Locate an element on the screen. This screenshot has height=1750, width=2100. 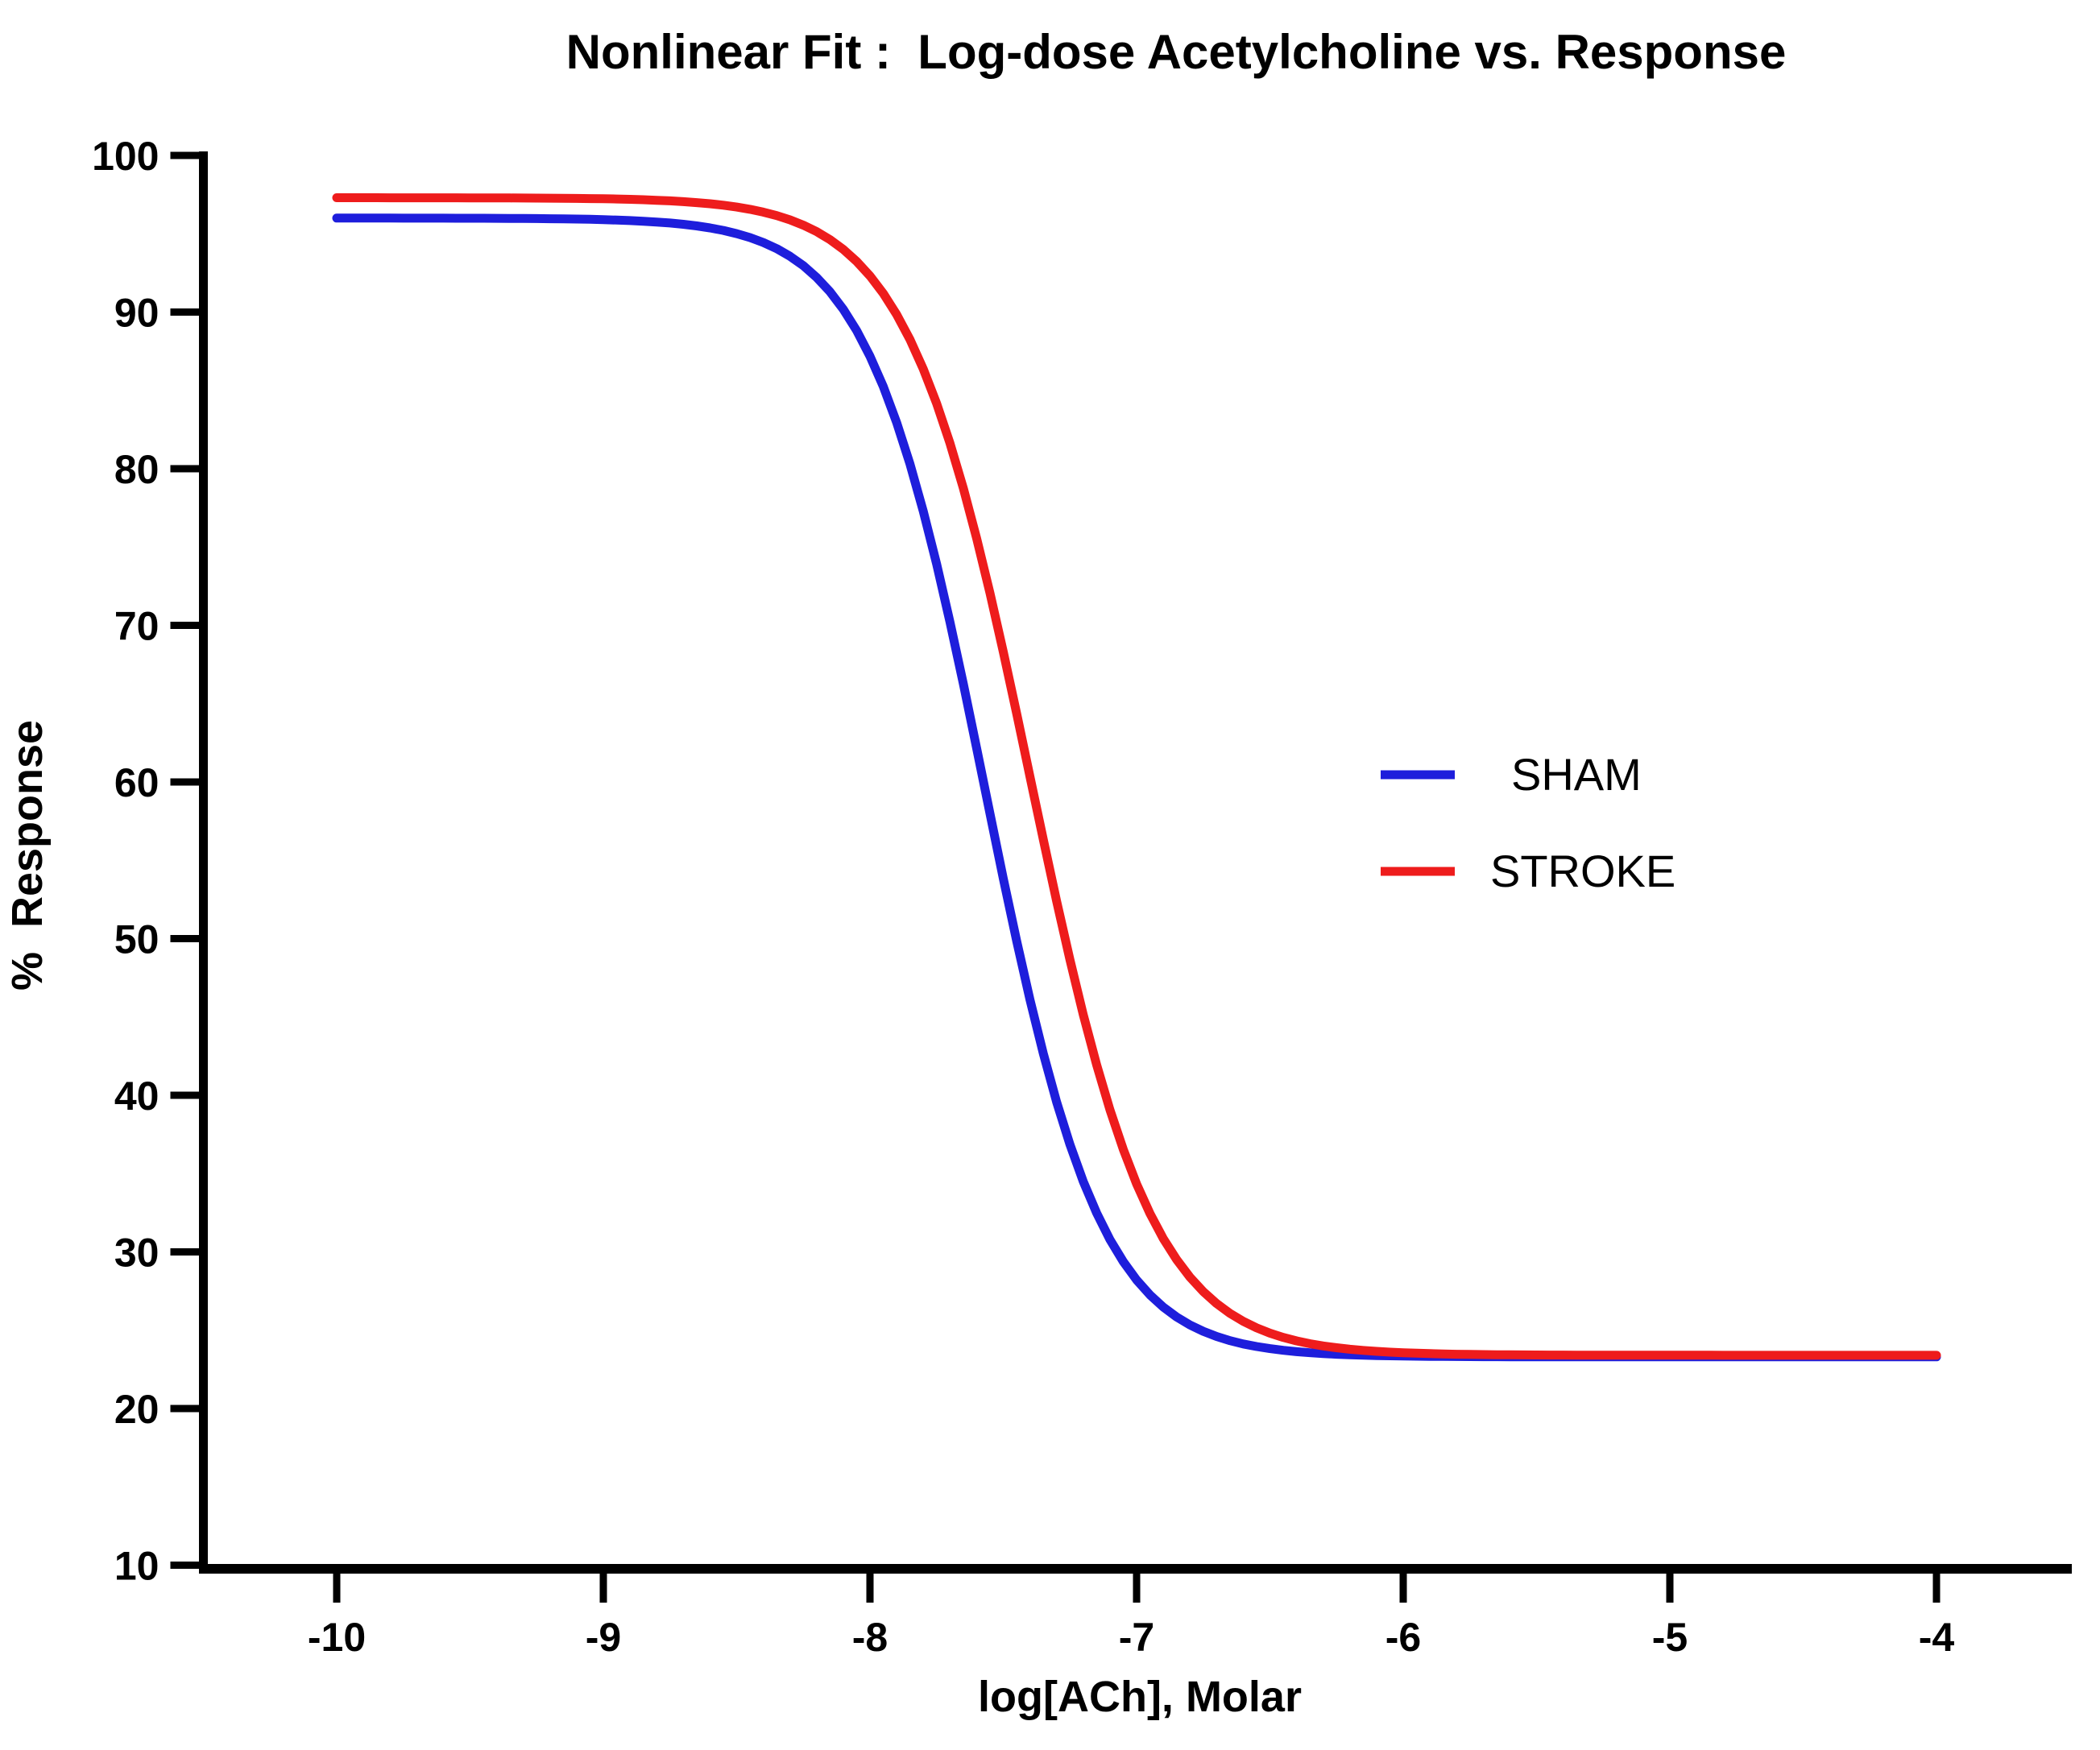
x-tick-label: -6 is located at coordinates (1403, 1638).